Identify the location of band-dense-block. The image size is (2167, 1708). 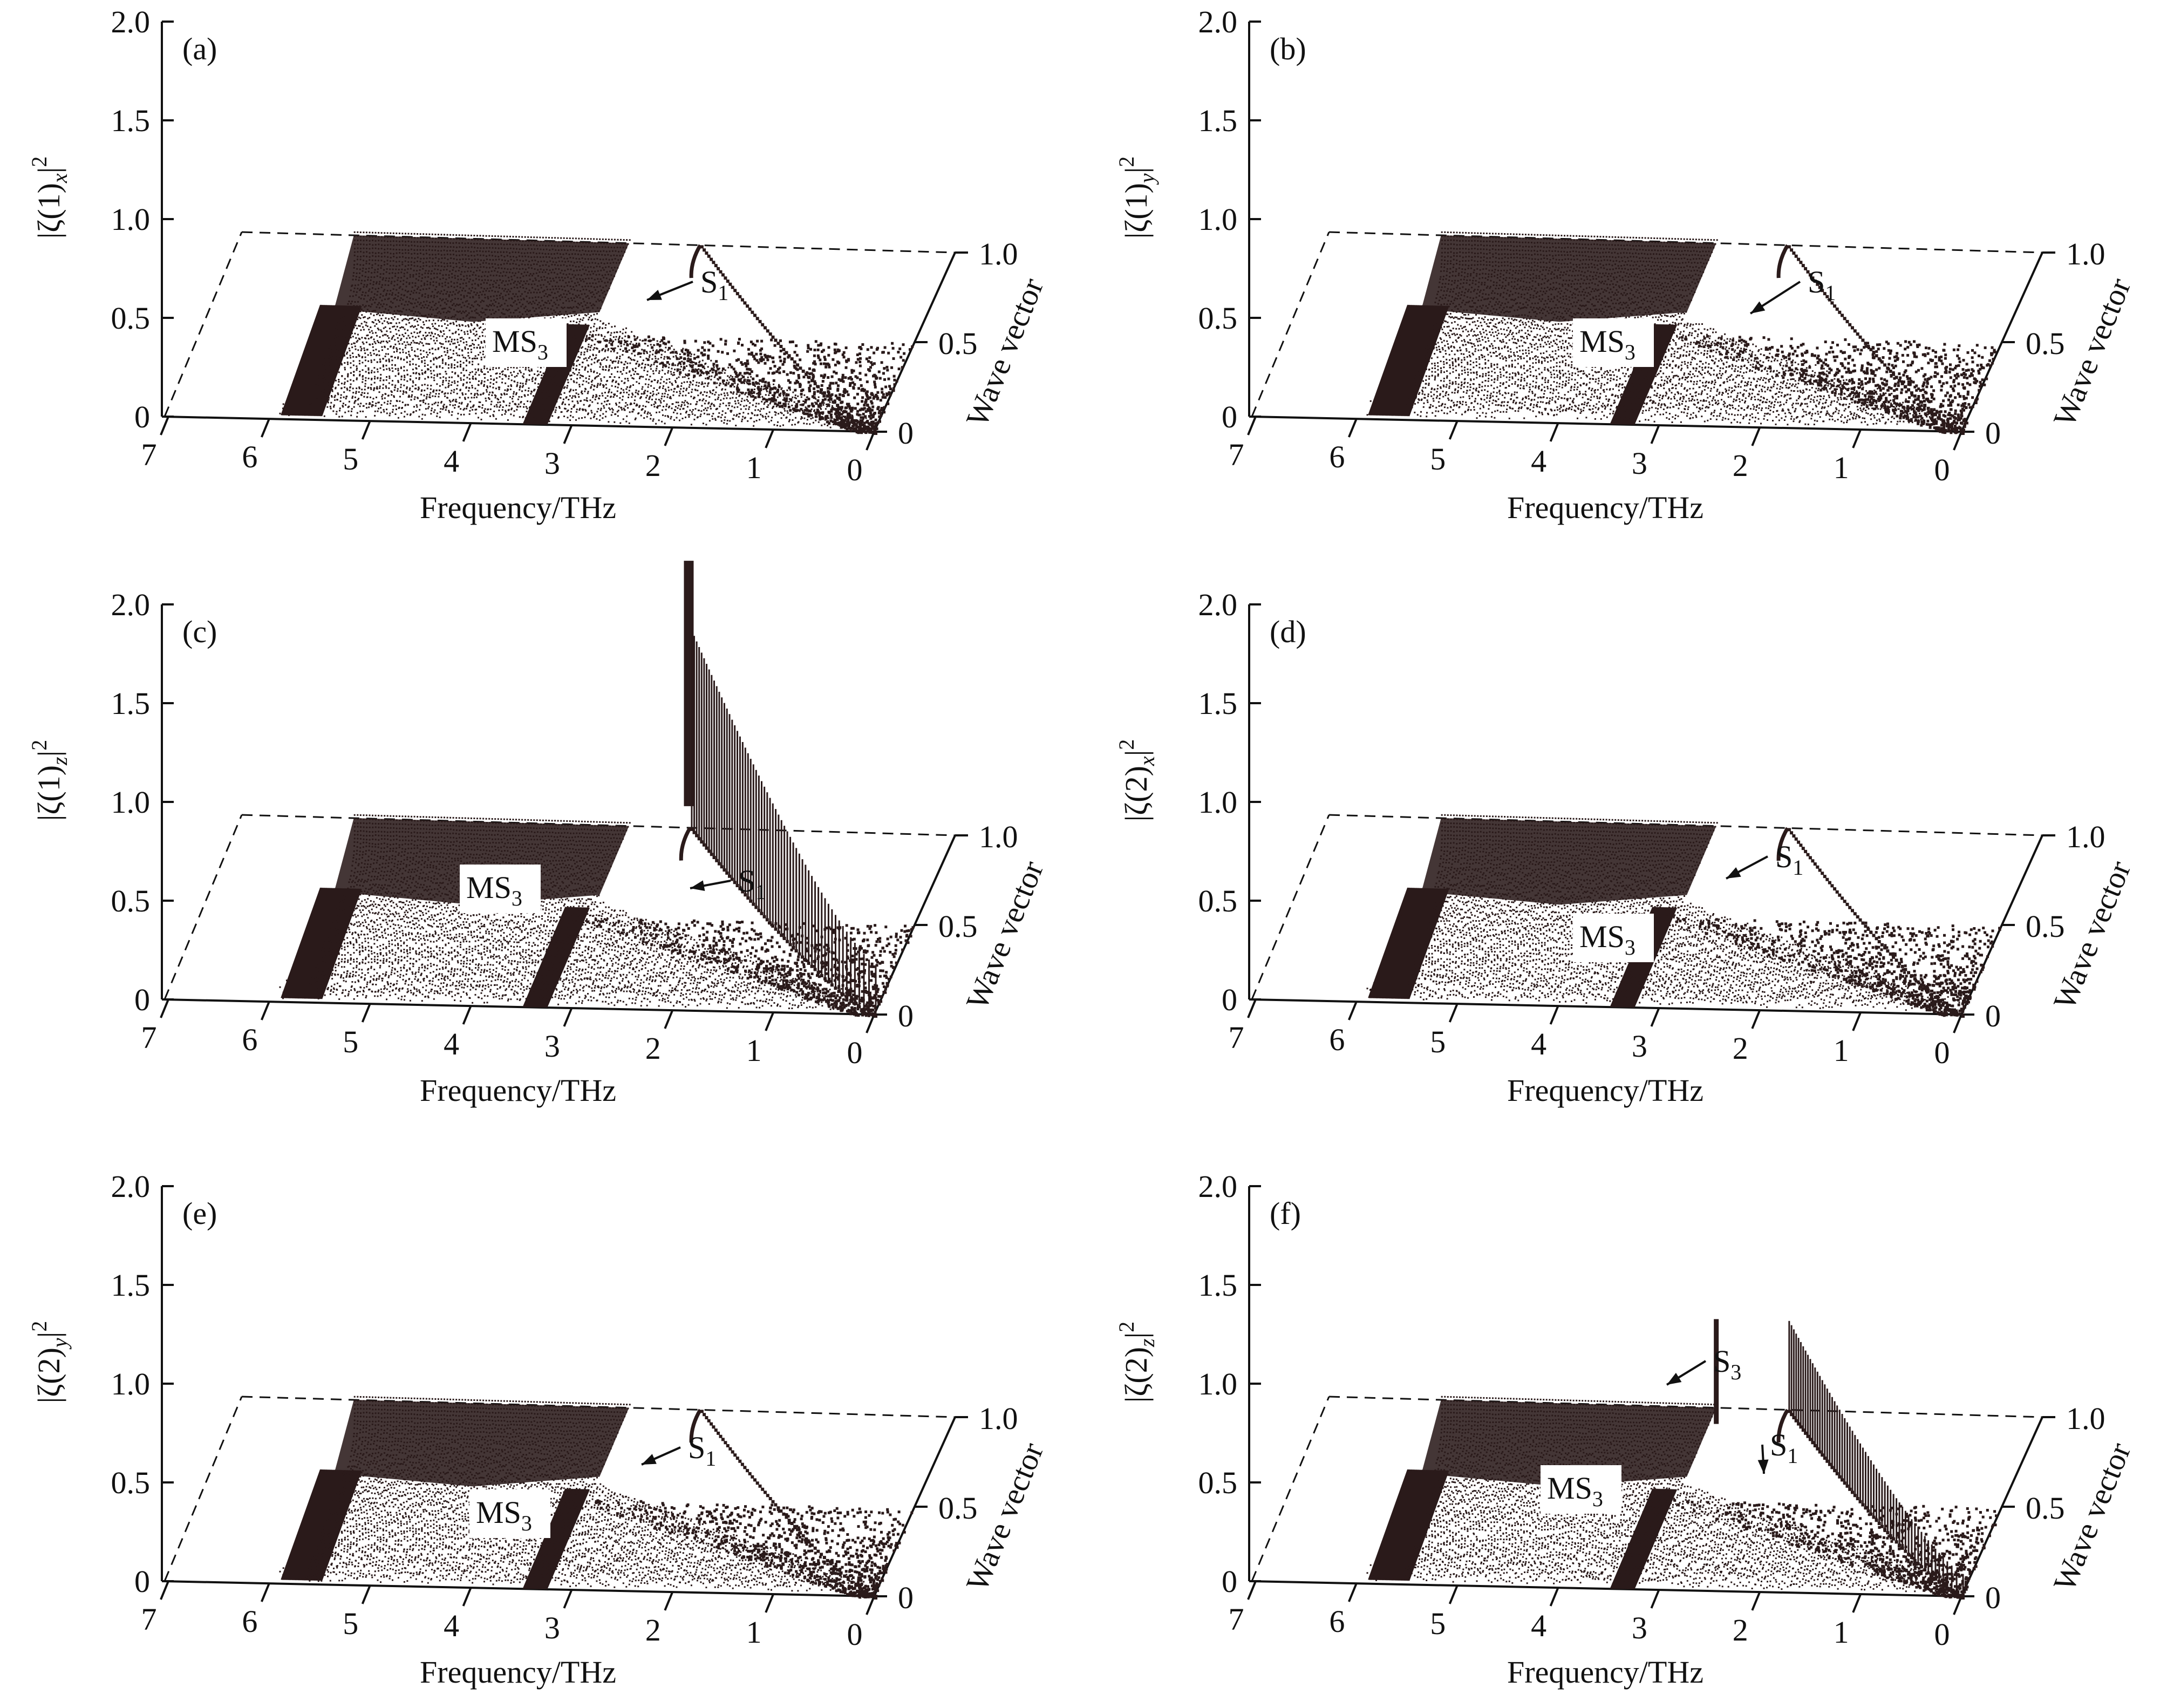
(1569, 278).